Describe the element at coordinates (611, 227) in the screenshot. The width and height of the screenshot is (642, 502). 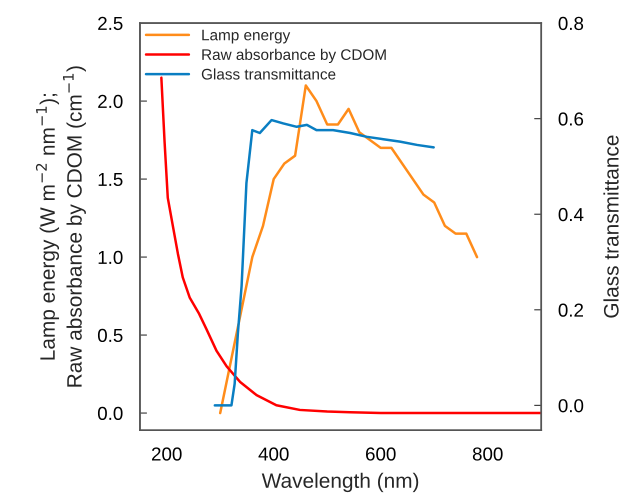
I see `y2-axis-title: Glass transmittance` at that location.